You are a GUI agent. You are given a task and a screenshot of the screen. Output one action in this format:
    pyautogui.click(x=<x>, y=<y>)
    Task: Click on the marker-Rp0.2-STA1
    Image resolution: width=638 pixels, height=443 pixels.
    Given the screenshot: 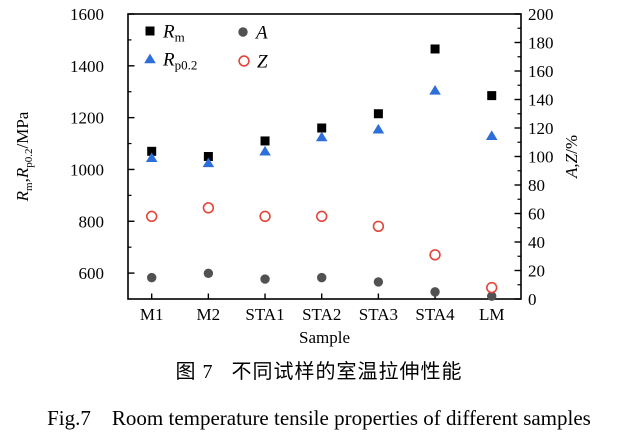 What is the action you would take?
    pyautogui.click(x=265, y=150)
    